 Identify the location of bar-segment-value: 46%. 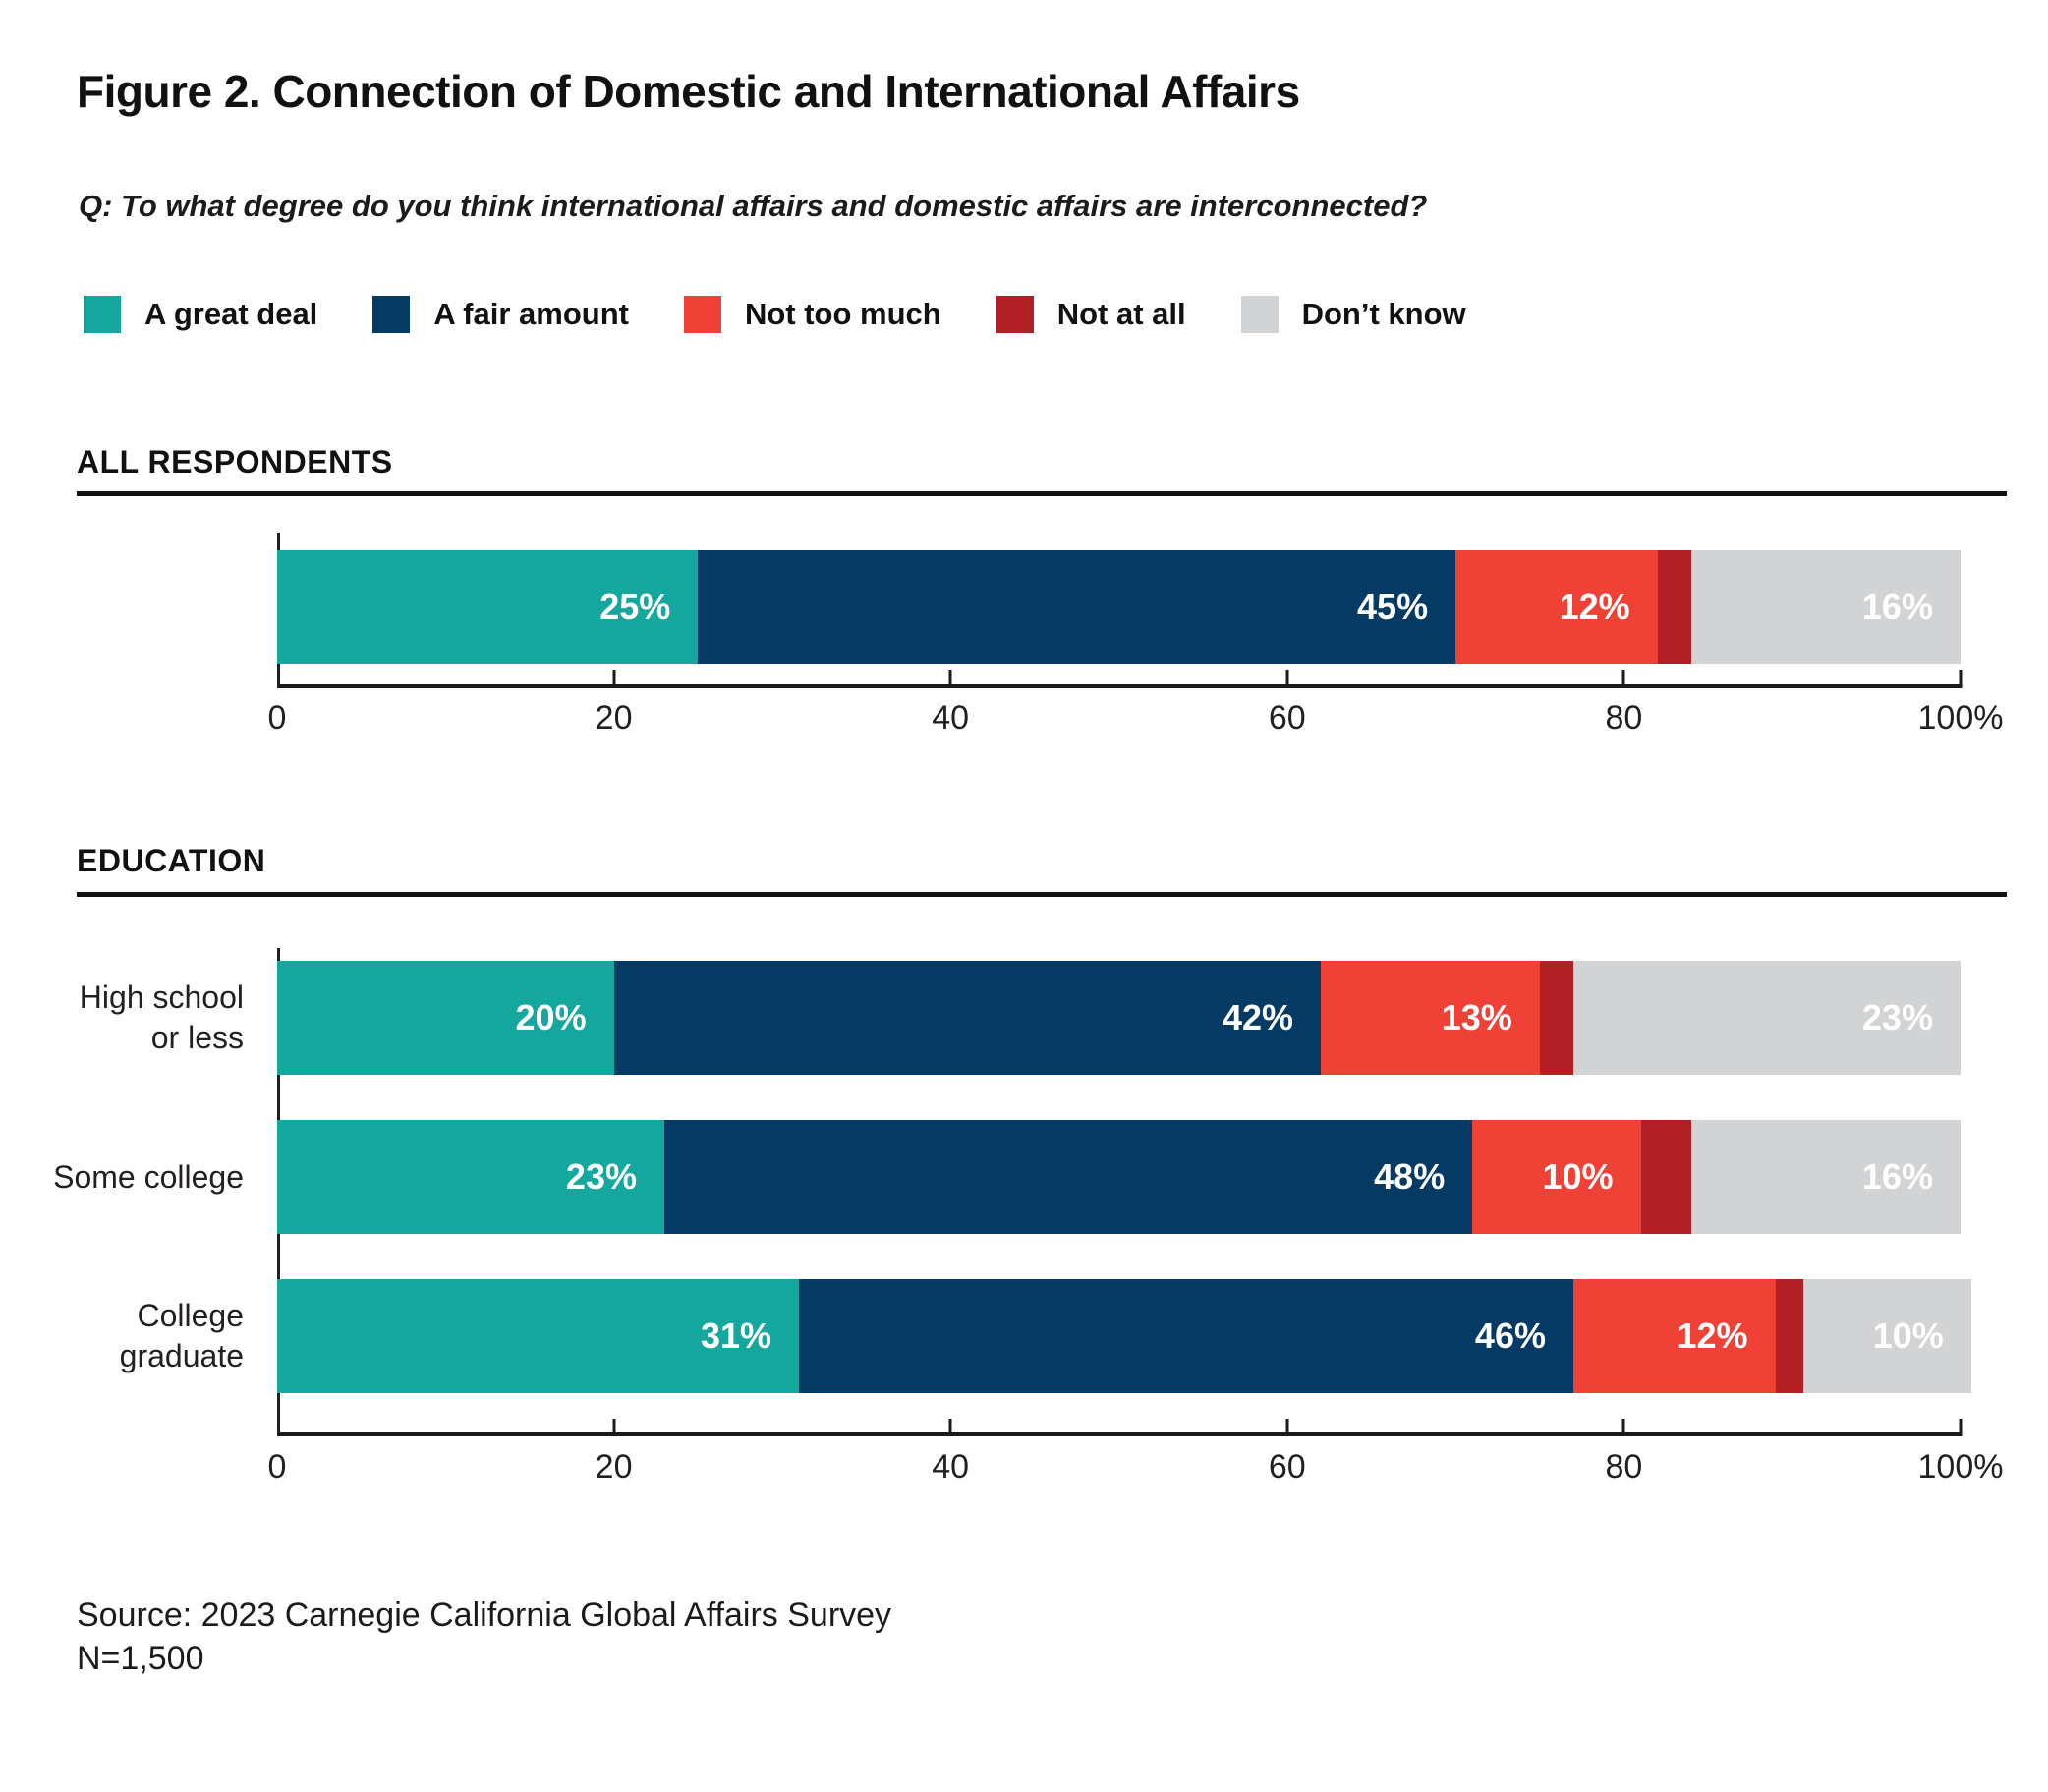
(1510, 1336).